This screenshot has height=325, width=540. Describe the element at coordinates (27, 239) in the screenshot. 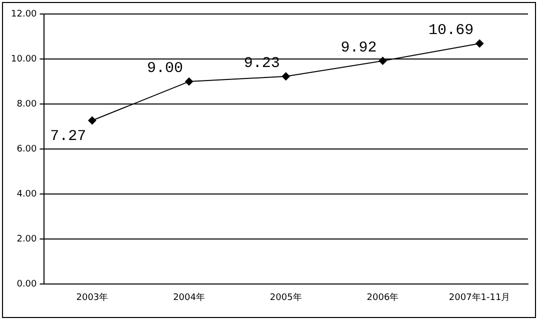

I see `y-tick-label: 2.00` at that location.